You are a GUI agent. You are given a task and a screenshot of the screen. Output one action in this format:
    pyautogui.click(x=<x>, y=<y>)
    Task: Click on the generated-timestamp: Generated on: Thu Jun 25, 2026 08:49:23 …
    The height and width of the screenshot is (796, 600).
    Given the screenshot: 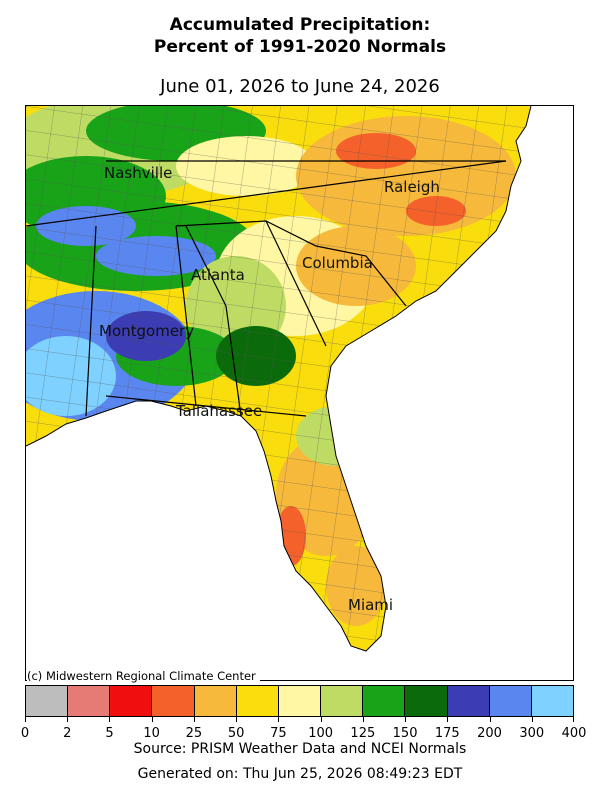 What is the action you would take?
    pyautogui.click(x=300, y=774)
    